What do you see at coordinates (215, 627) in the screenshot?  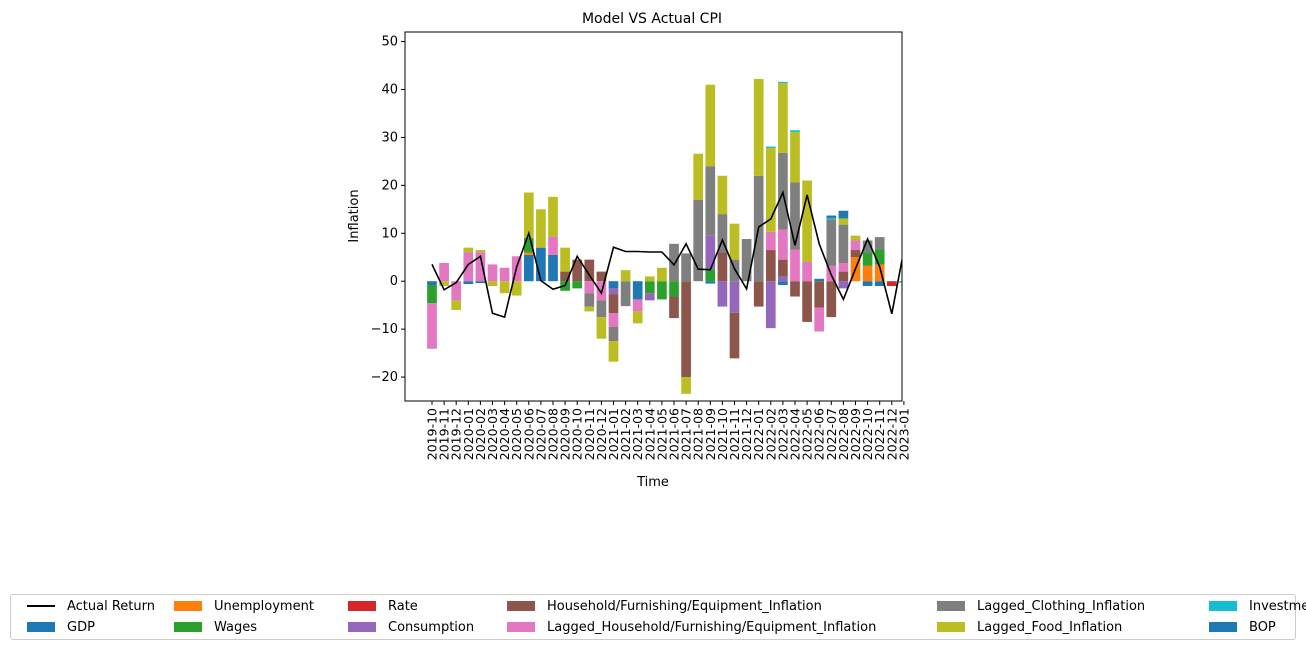 I see `legend-item: Wages` at bounding box center [215, 627].